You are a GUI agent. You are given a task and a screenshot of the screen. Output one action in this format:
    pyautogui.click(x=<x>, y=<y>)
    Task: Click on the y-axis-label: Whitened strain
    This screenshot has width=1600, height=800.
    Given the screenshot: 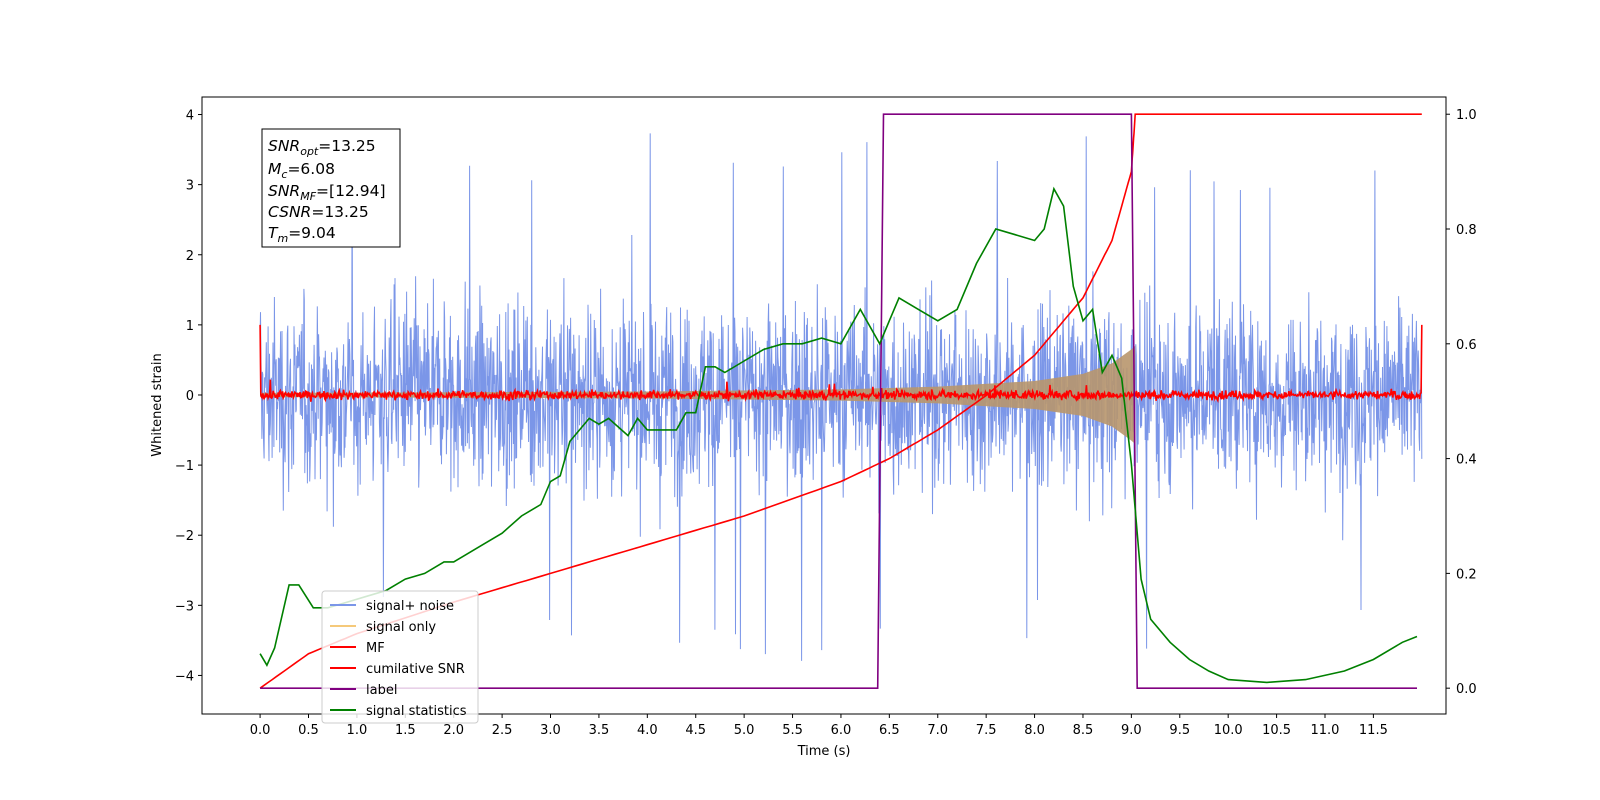 What is the action you would take?
    pyautogui.click(x=157, y=404)
    